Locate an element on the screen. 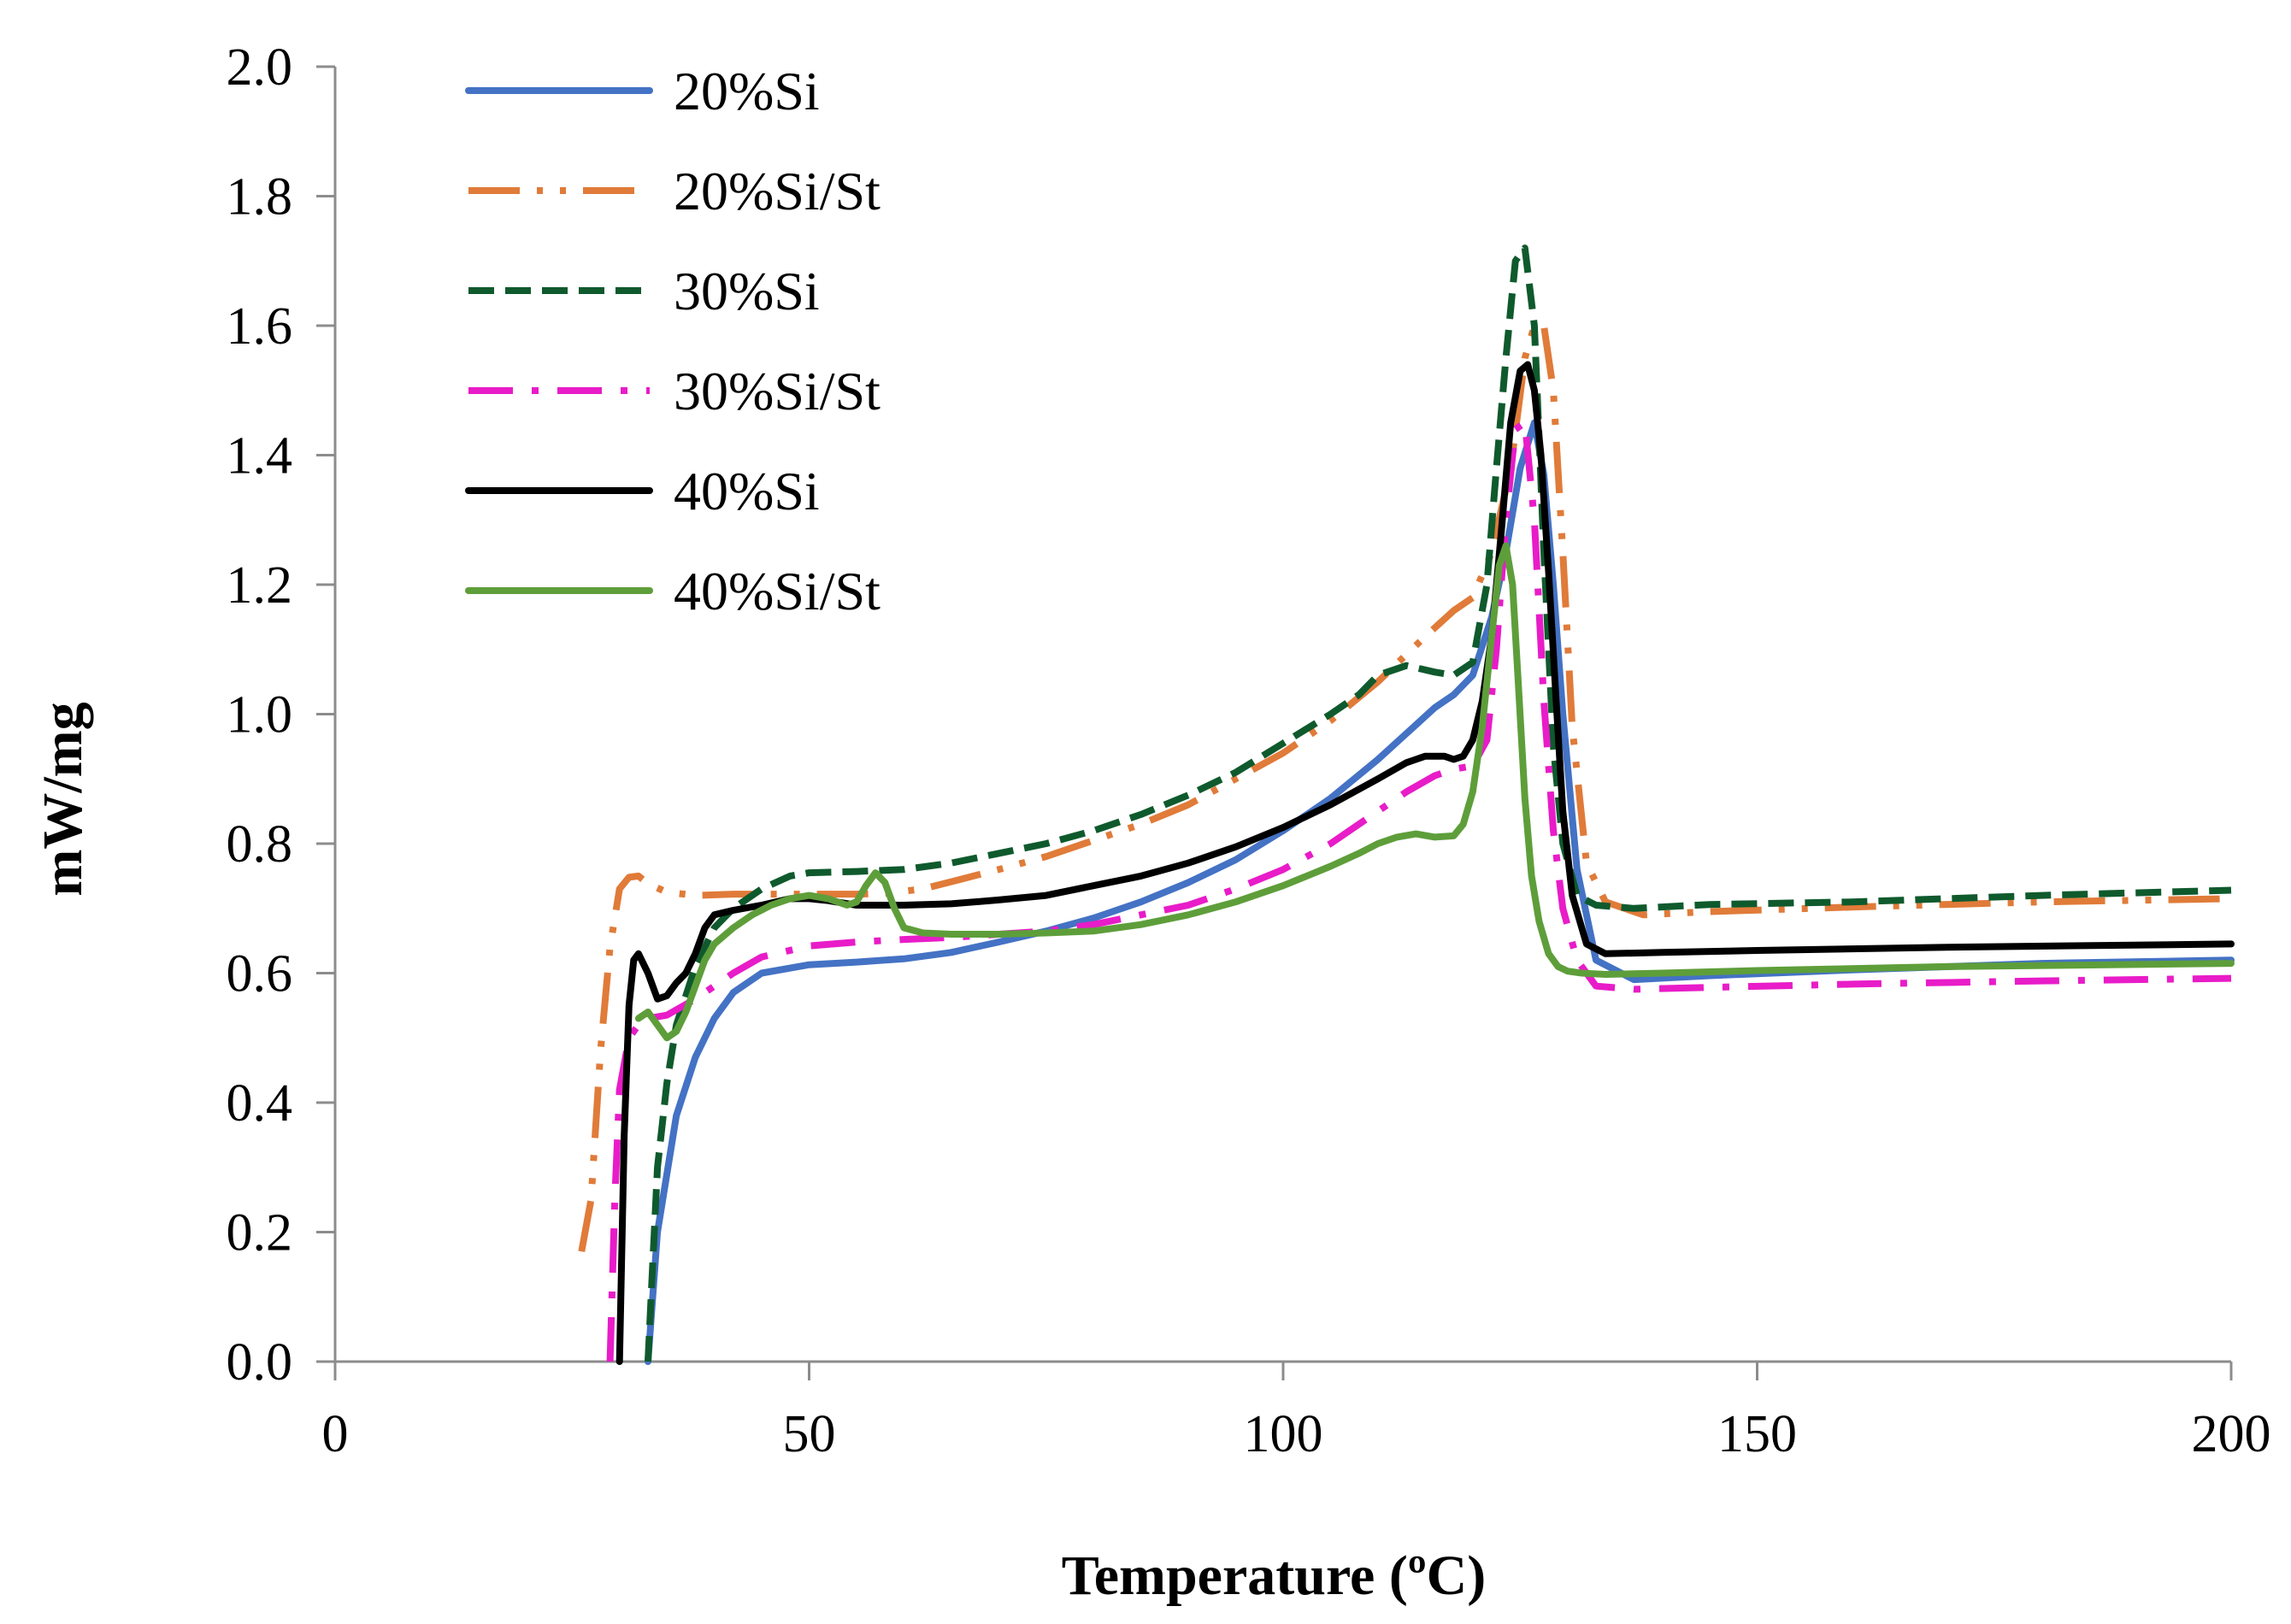  legend-label: 40%Si is located at coordinates (747, 491).